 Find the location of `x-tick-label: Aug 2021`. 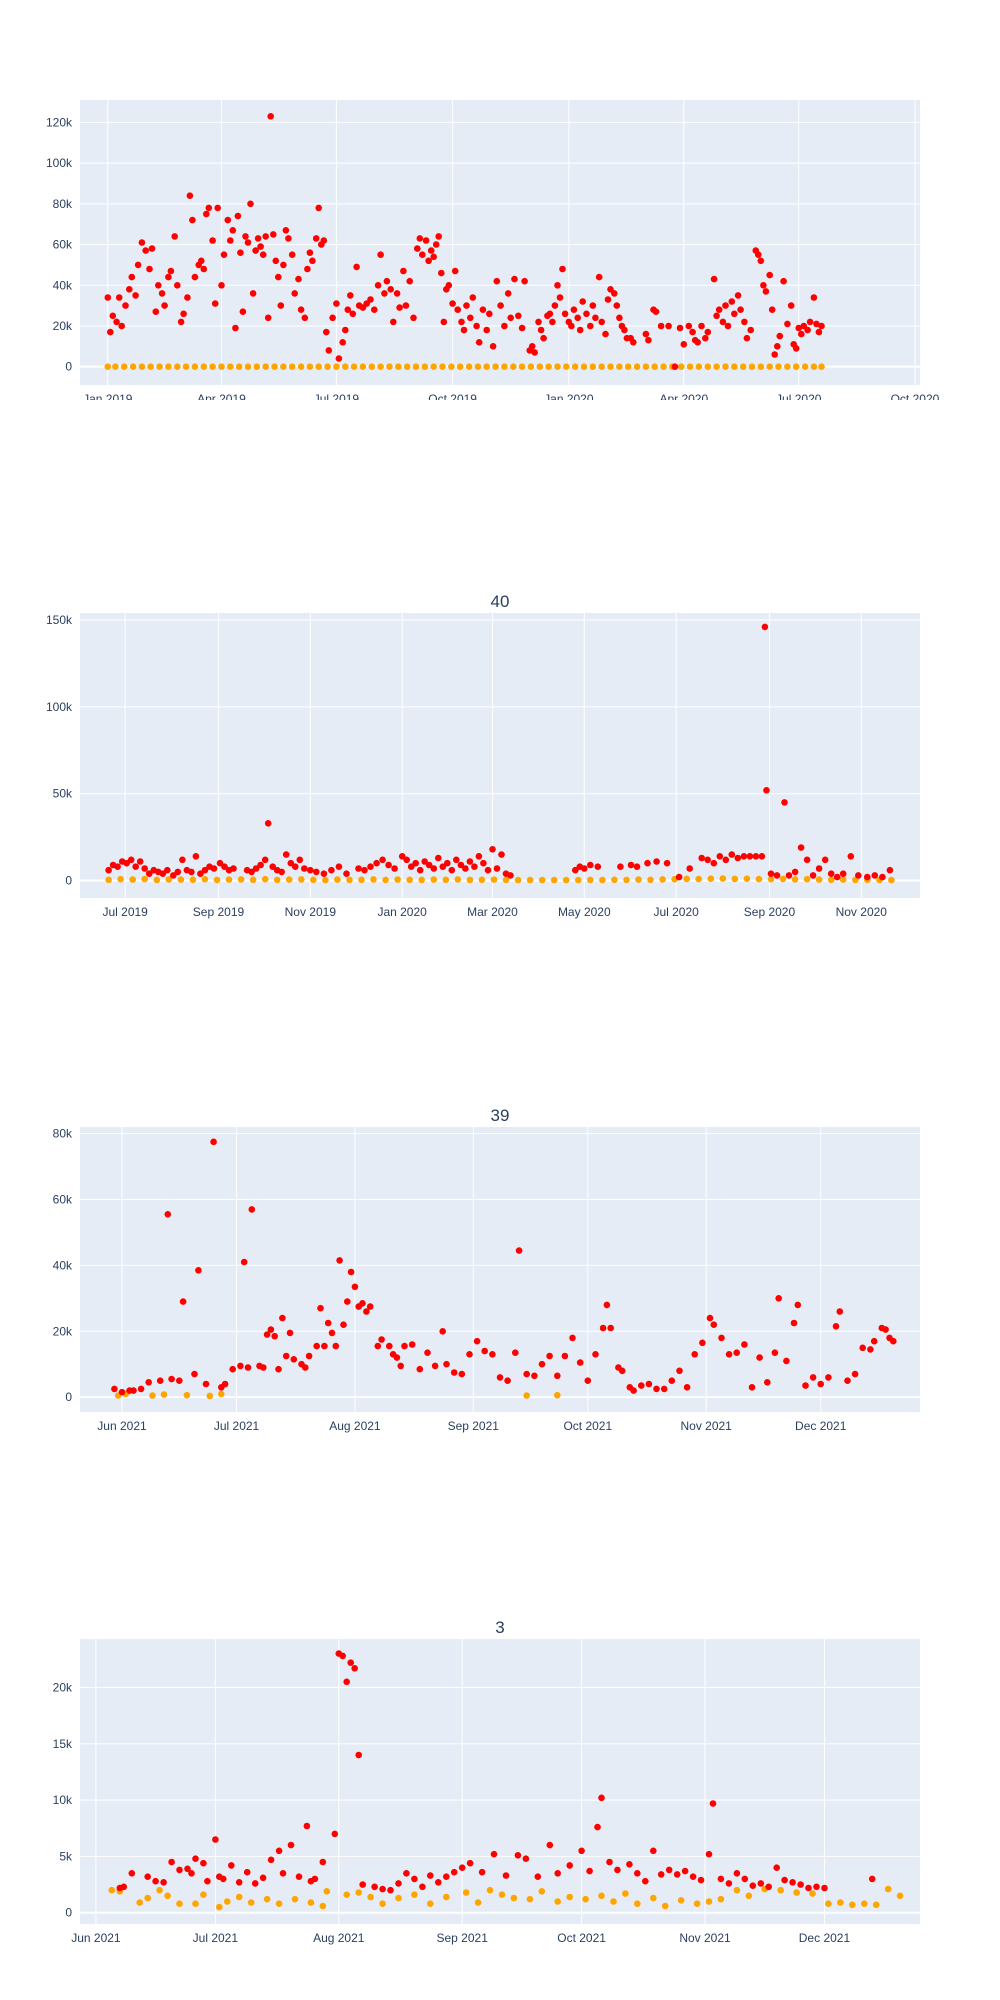

x-tick-label: Aug 2021 is located at coordinates (339, 1938).